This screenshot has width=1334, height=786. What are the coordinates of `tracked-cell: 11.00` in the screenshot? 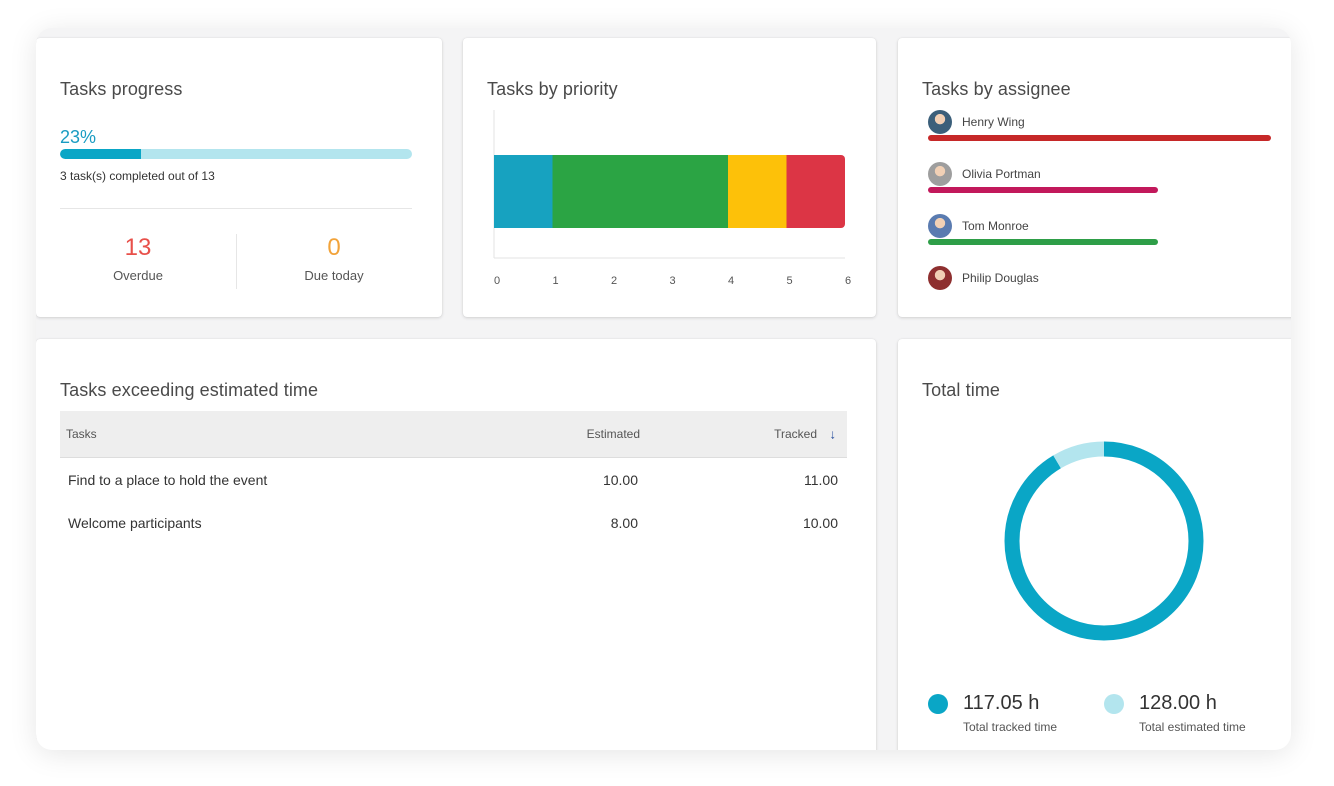 It's located at (821, 479).